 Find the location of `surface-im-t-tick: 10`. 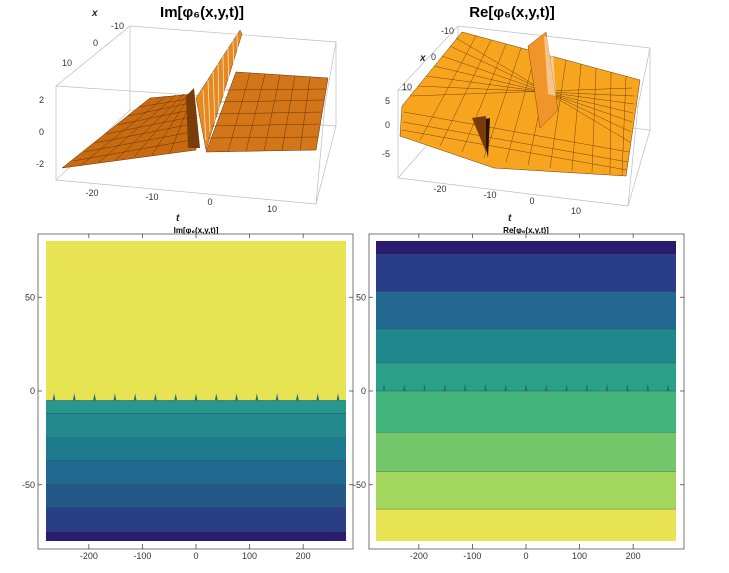

surface-im-t-tick: 10 is located at coordinates (272, 209).